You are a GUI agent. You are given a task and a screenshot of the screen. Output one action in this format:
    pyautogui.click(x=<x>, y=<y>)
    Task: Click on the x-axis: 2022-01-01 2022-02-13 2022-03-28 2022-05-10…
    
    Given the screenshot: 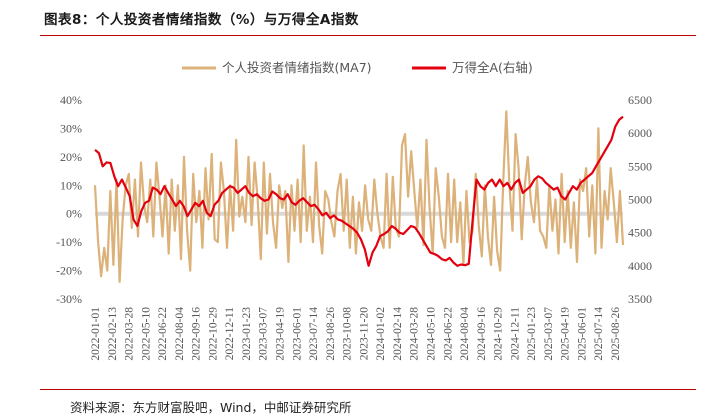 What is the action you would take?
    pyautogui.click(x=356, y=334)
    